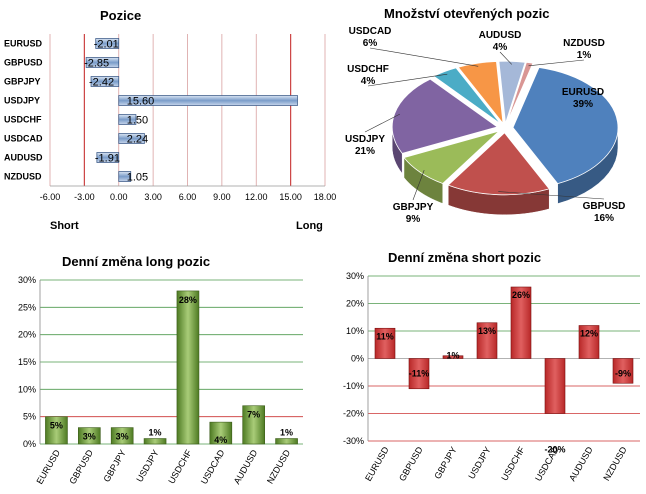 This screenshot has width=646, height=494. What do you see at coordinates (50, 197) in the screenshot?
I see `x-tick-label: -6.00` at bounding box center [50, 197].